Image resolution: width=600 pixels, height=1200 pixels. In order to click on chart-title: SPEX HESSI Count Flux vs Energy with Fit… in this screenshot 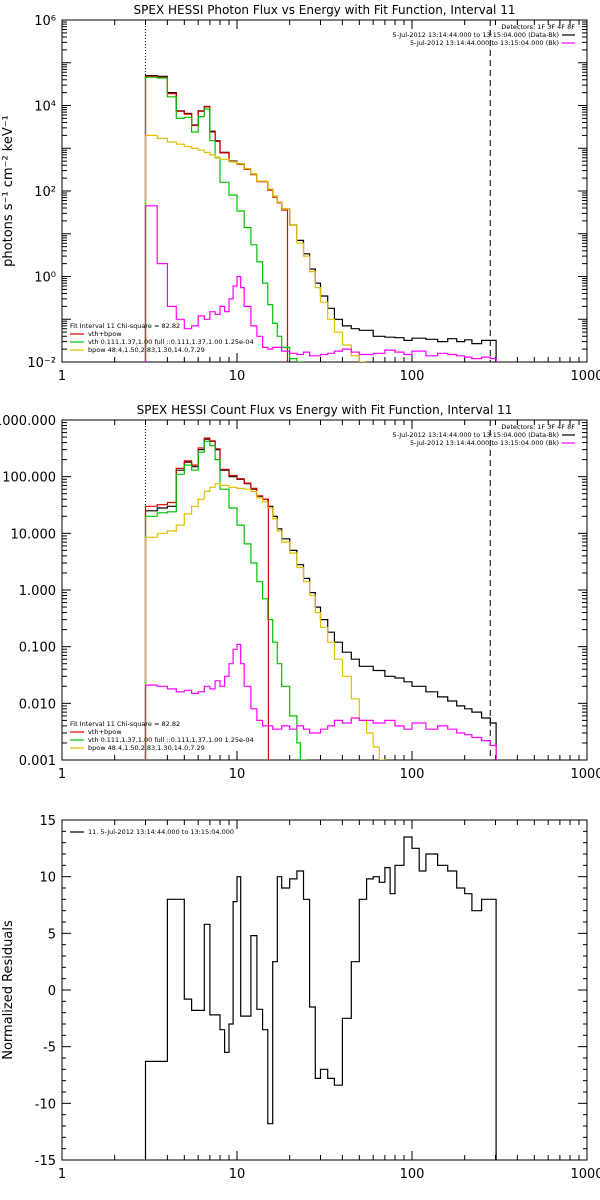, I will do `click(325, 410)`.